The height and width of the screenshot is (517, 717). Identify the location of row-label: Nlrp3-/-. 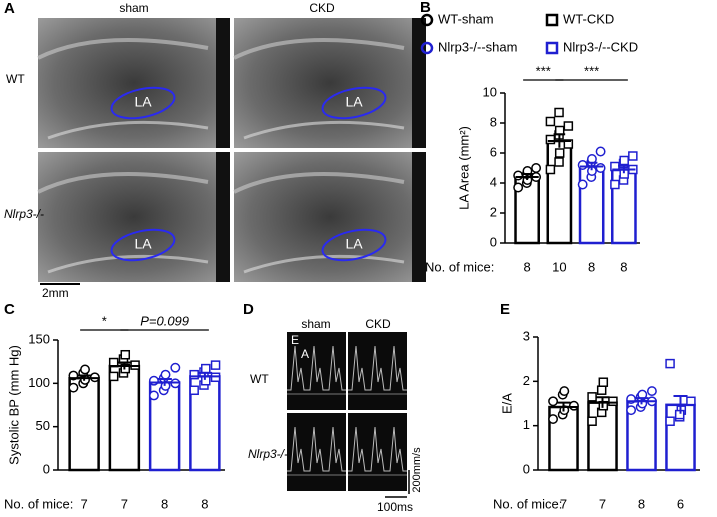
(24, 214).